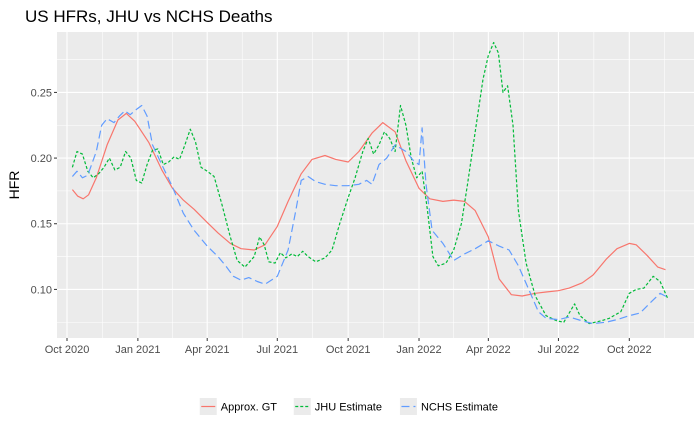 This screenshot has width=700, height=432. Describe the element at coordinates (348, 350) in the screenshot. I see `x-tick-label-4: Oct 2021` at that location.